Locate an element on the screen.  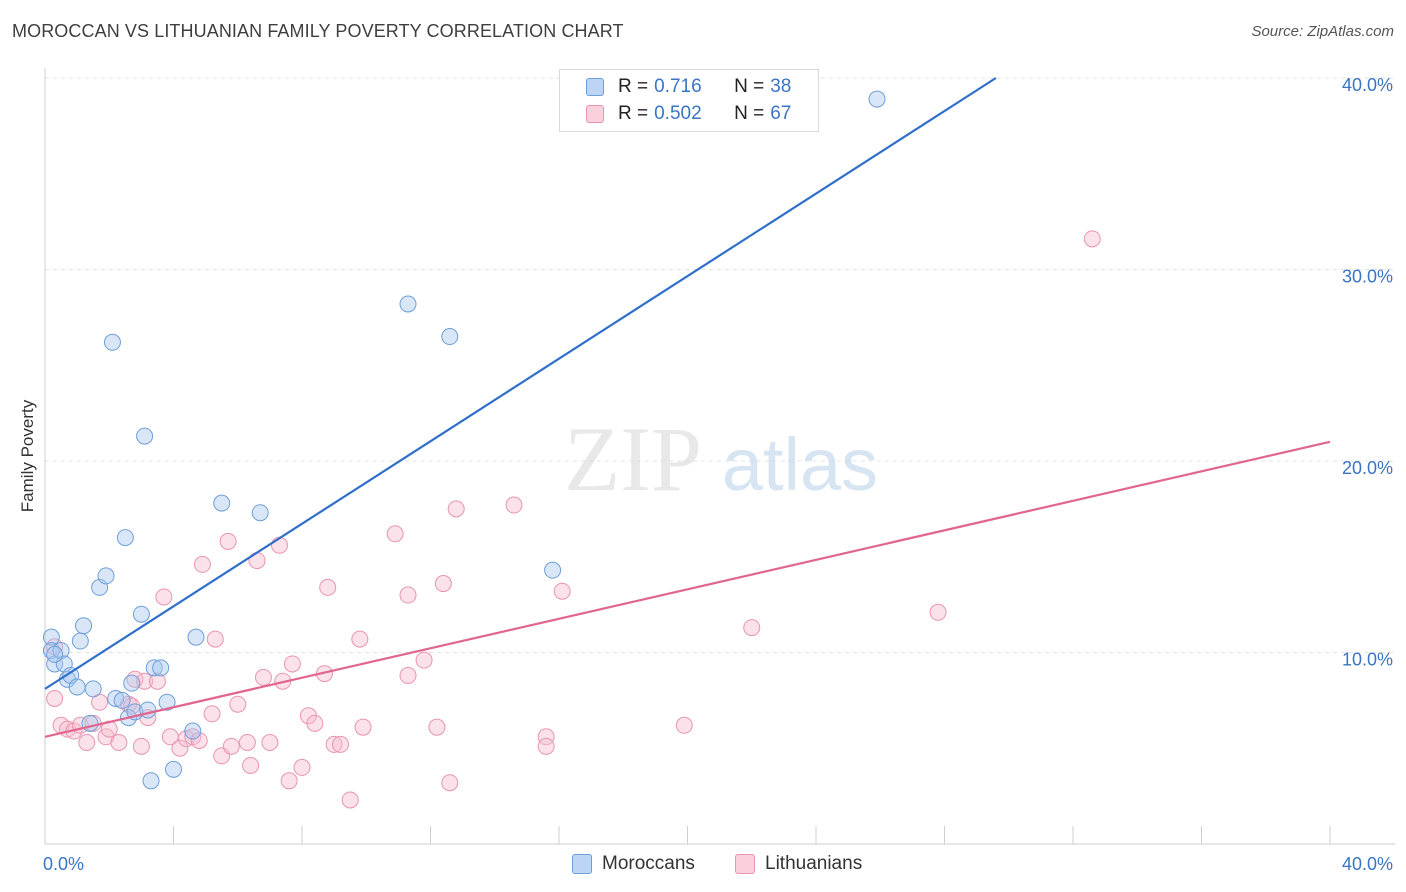
stats-legend: R = 0.716 N = 38 R = 0.502 N = 67 is located at coordinates (689, 100).